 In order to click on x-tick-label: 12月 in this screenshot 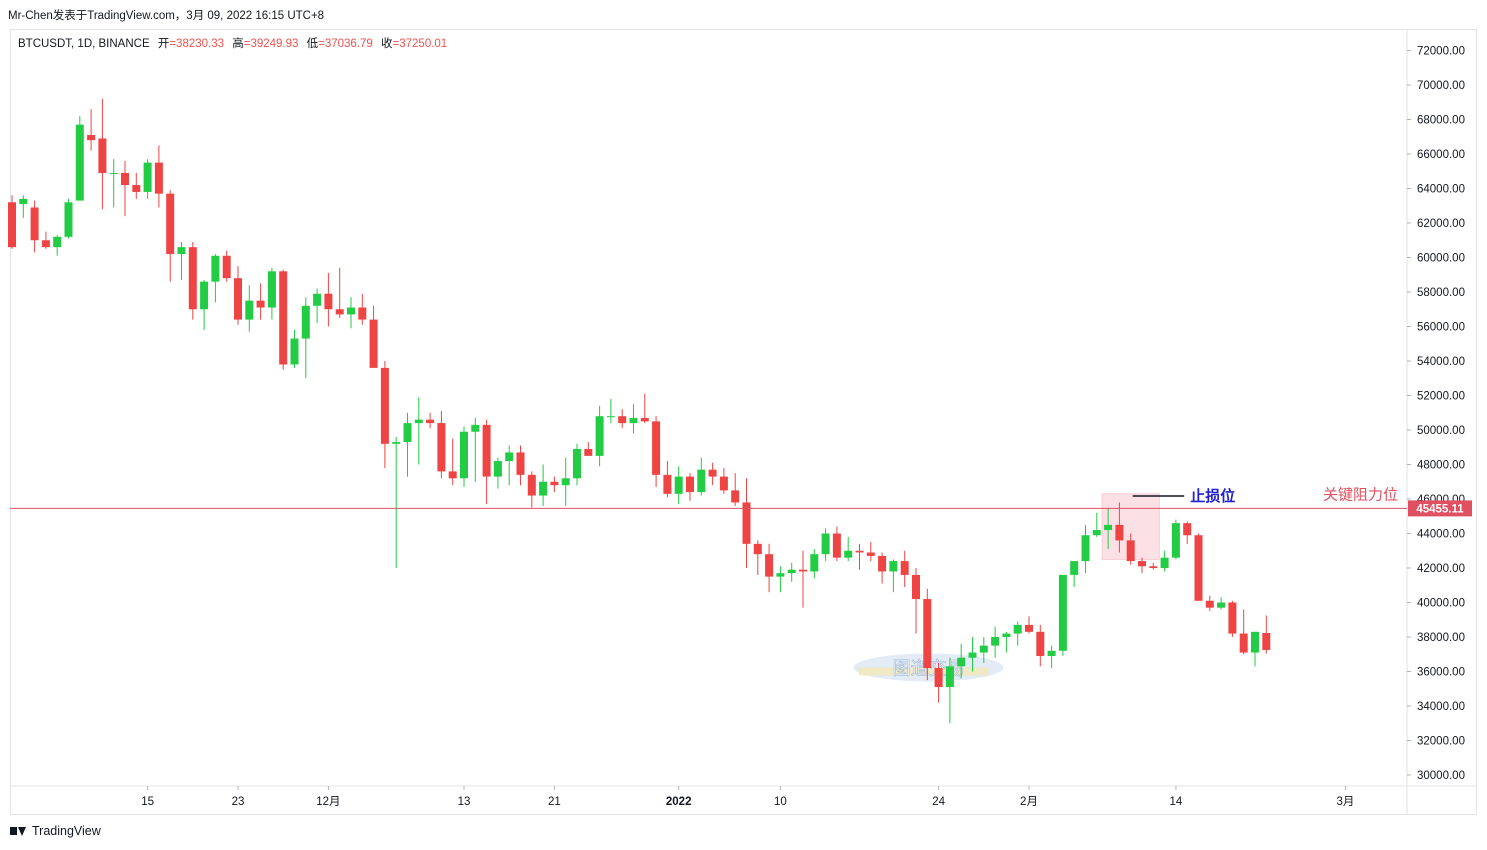, I will do `click(328, 802)`.